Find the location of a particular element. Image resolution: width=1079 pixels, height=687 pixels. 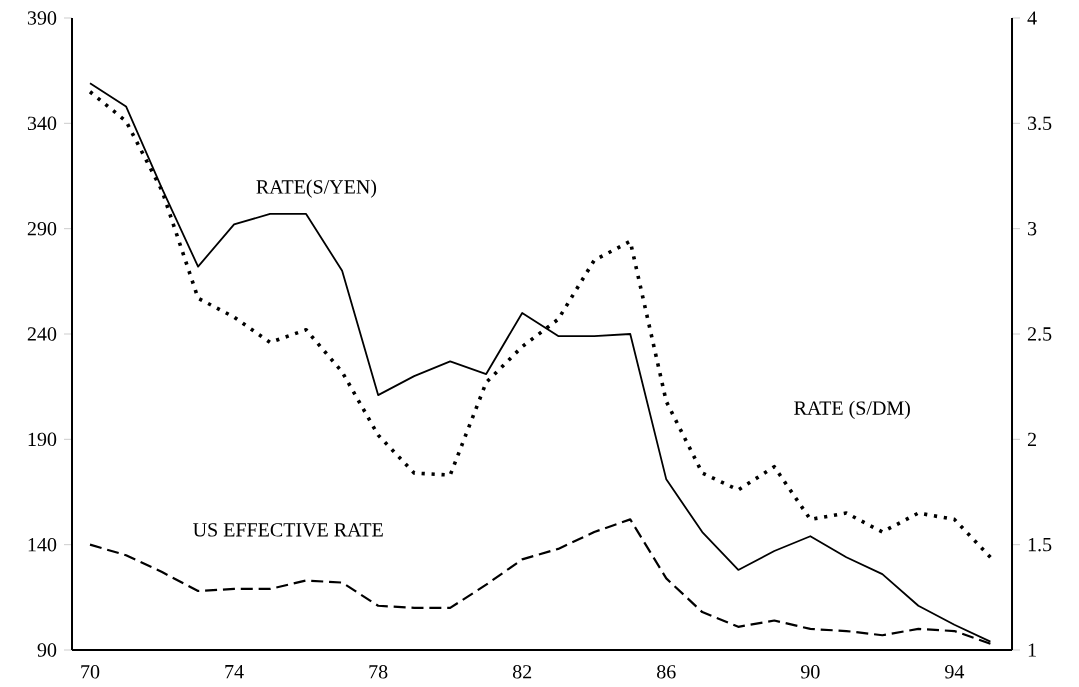

x-tick-label: 82 is located at coordinates (522, 672).